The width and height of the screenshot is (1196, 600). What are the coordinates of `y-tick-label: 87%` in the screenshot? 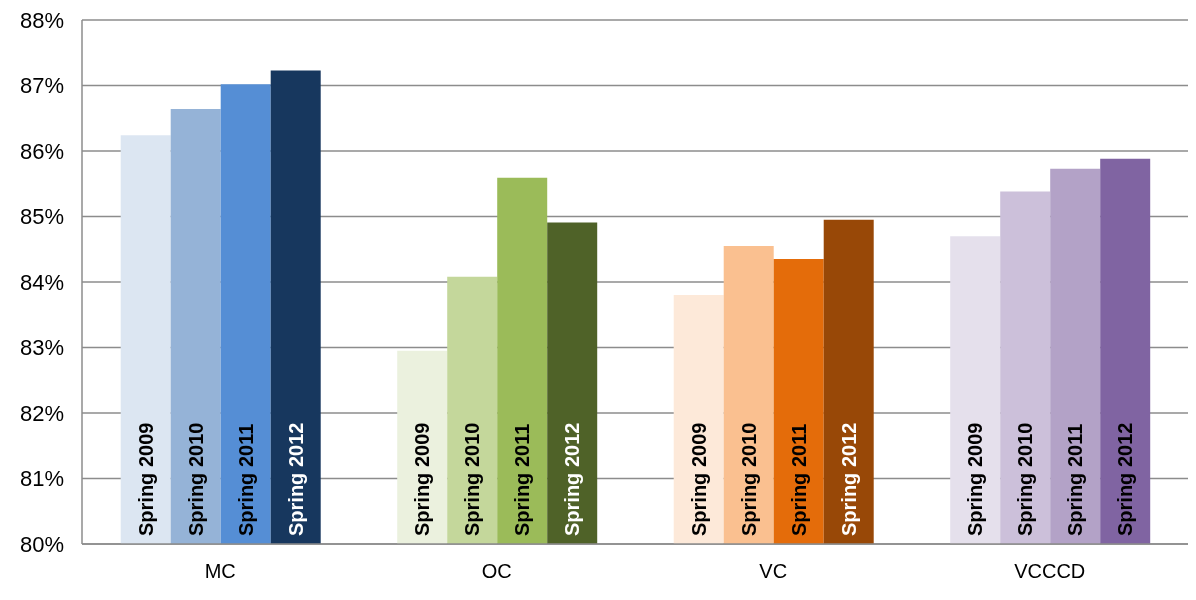 It's located at (41, 86).